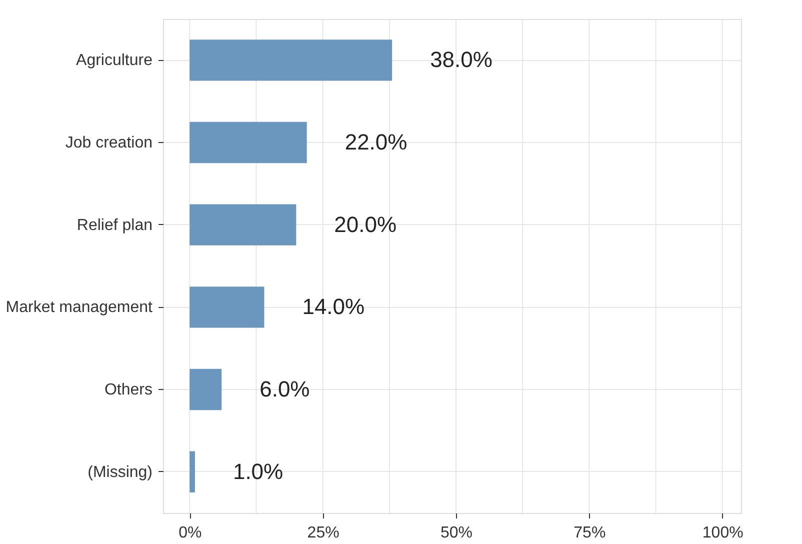  What do you see at coordinates (114, 225) in the screenshot?
I see `y-tick-label: Relief plan` at bounding box center [114, 225].